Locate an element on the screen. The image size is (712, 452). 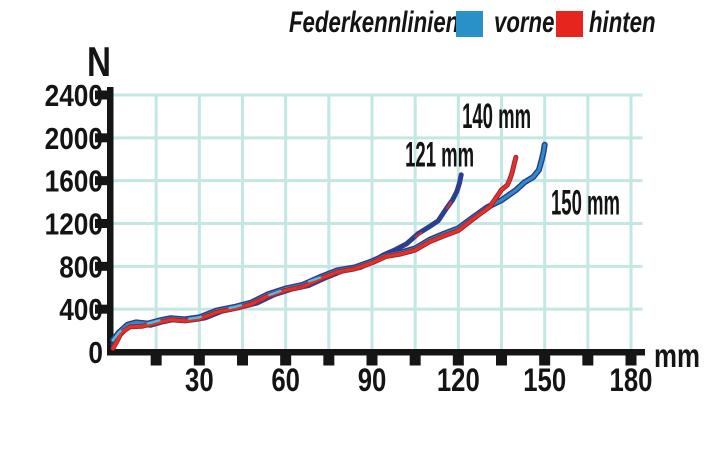
y-tick-label: 2000 is located at coordinates (74, 138).